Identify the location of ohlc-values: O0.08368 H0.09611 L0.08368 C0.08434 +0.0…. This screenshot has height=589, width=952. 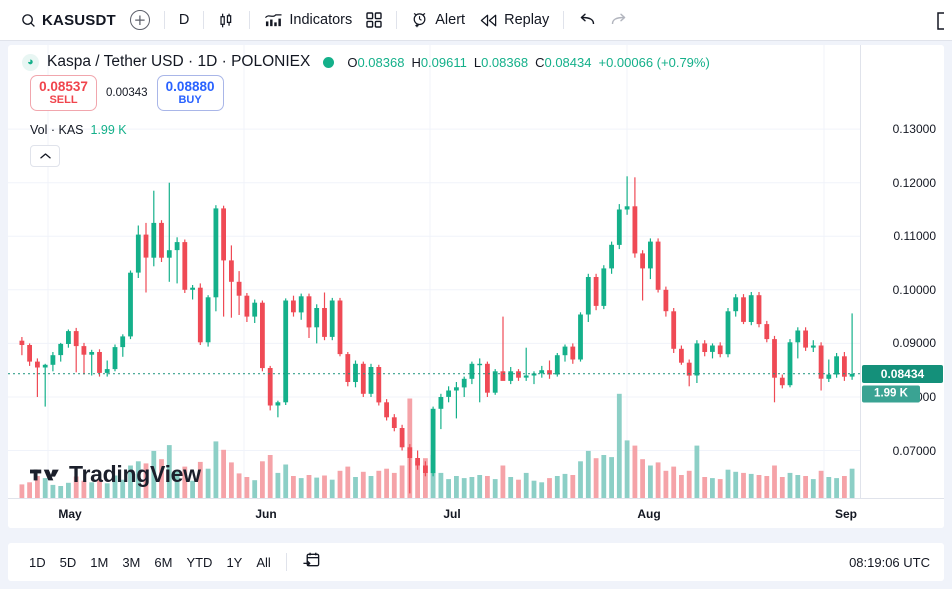
(528, 62).